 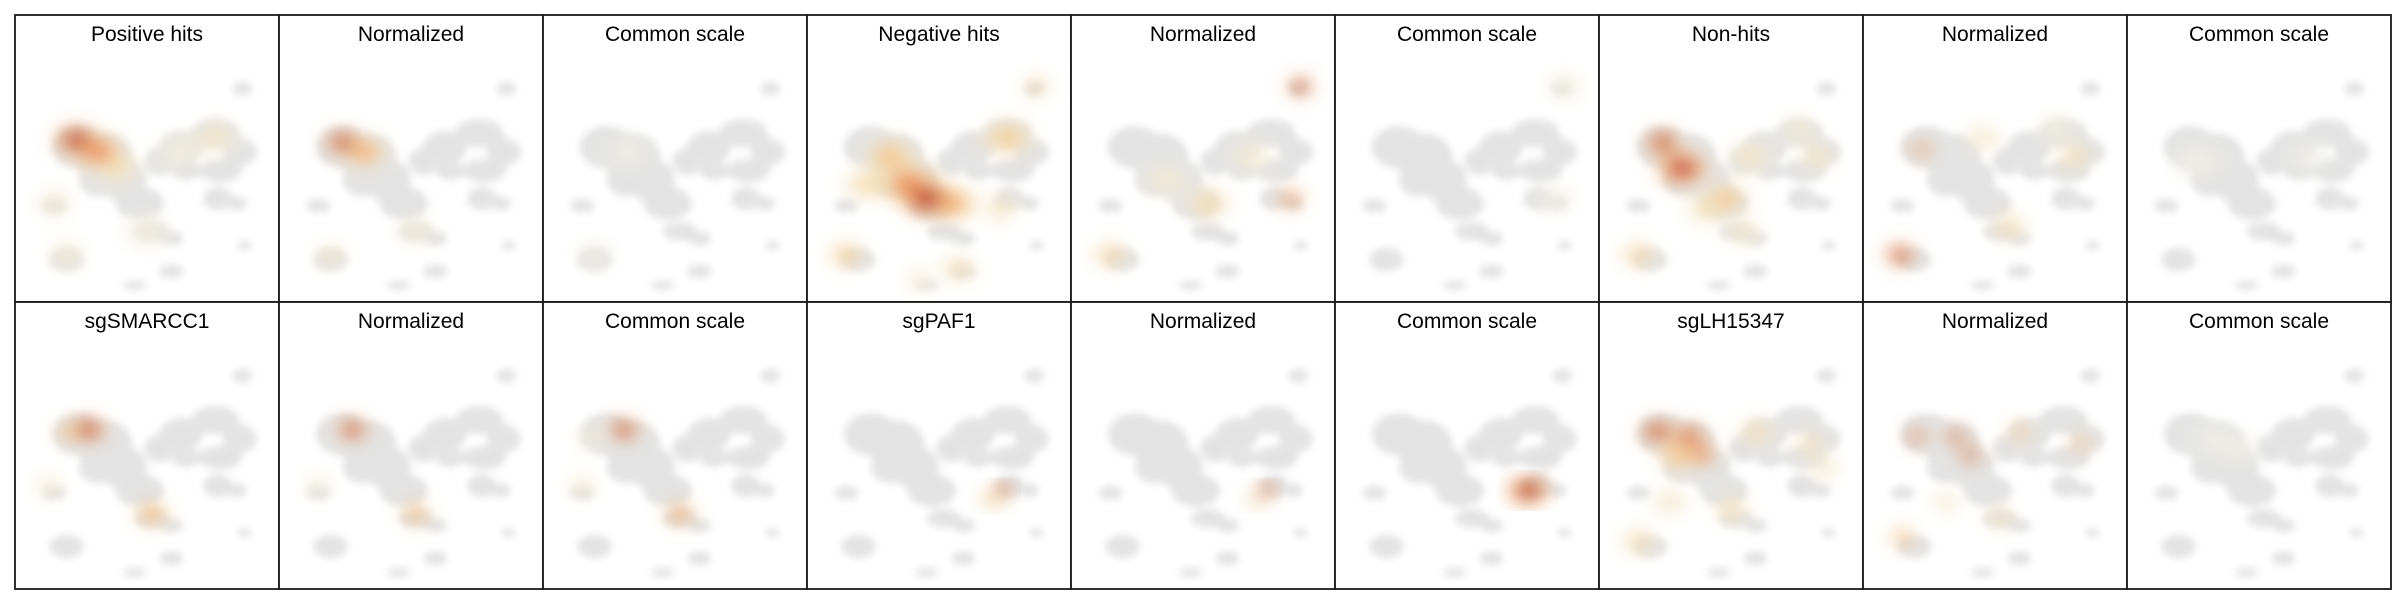 I want to click on panel-title: Non-hits, so click(x=1731, y=34).